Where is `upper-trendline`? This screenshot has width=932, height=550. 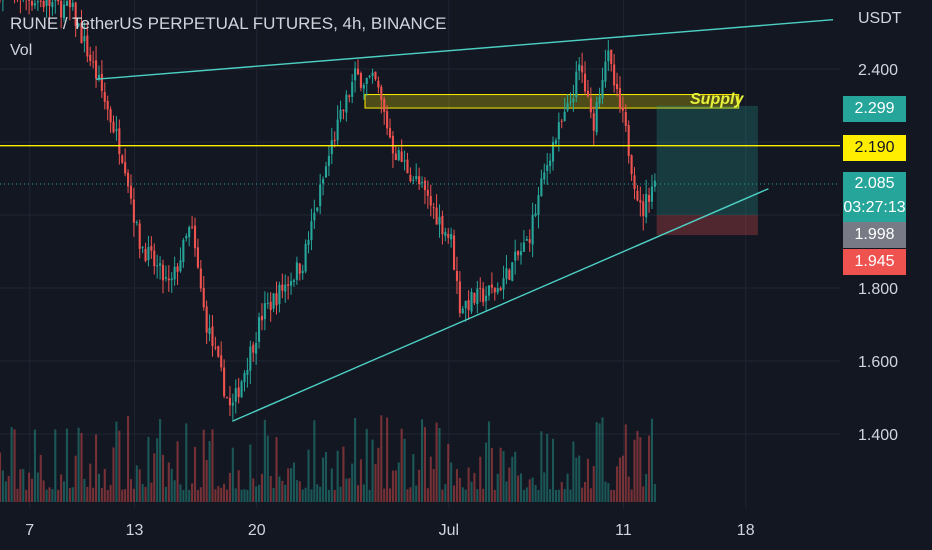 upper-trendline is located at coordinates (464, 49).